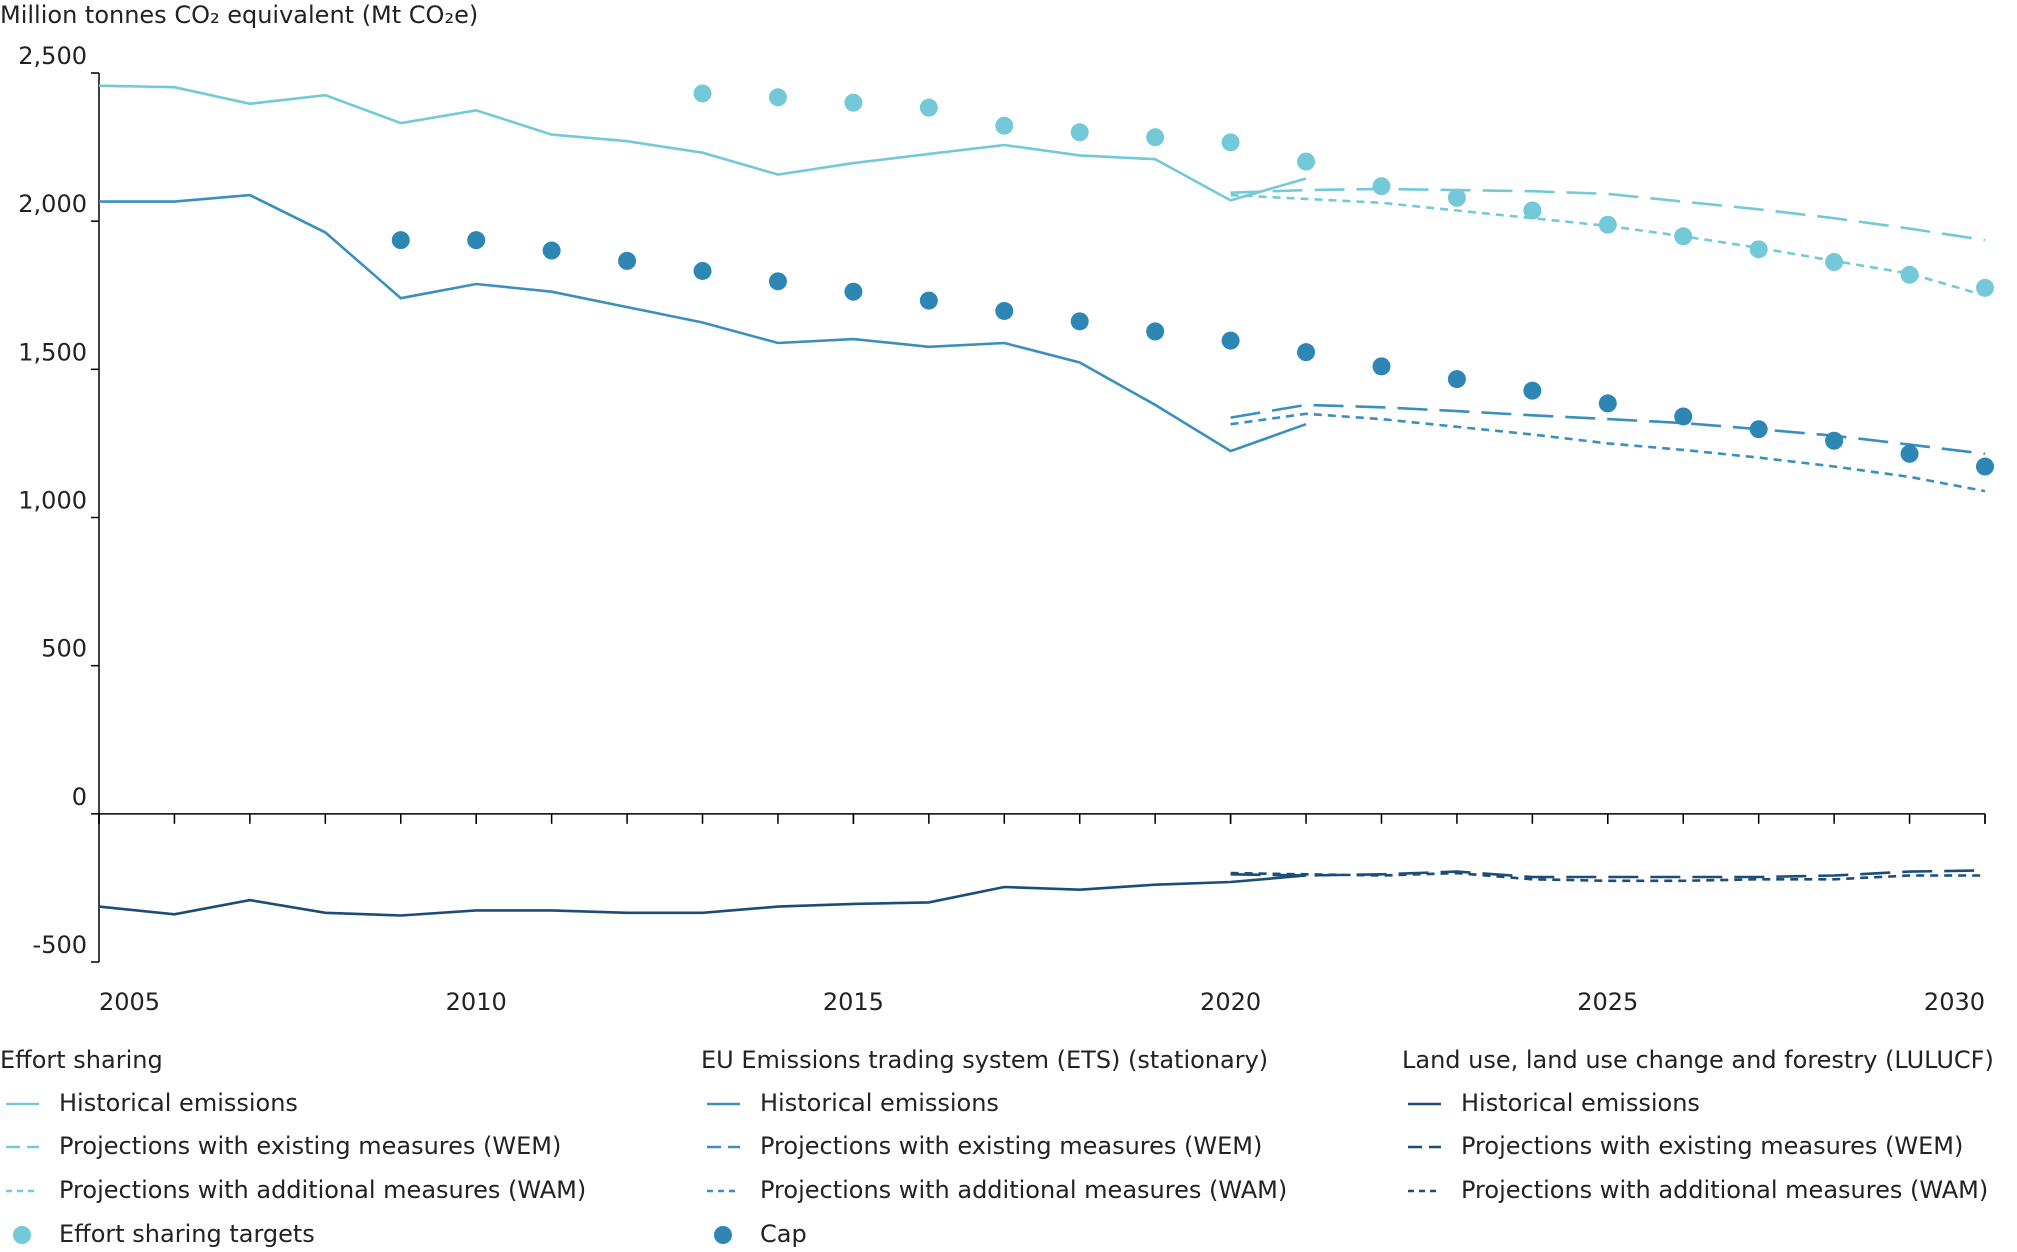  I want to click on x-tick-label: 2030, so click(1954, 1002).